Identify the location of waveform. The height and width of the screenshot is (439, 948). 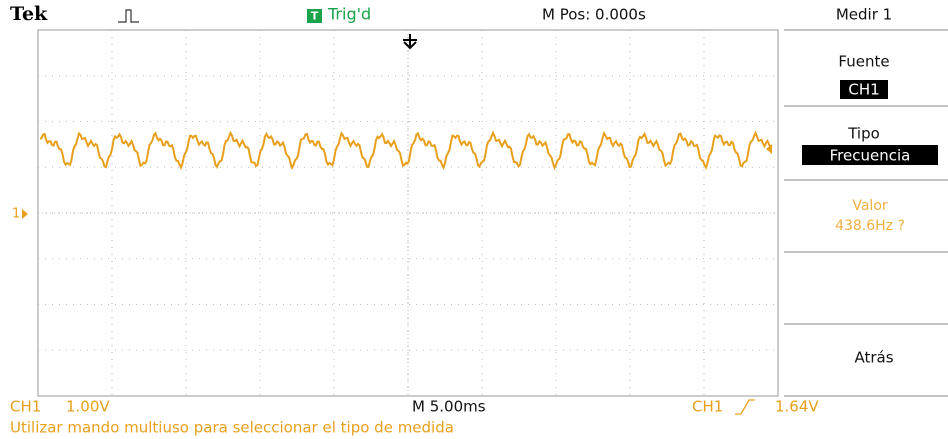
(406, 150).